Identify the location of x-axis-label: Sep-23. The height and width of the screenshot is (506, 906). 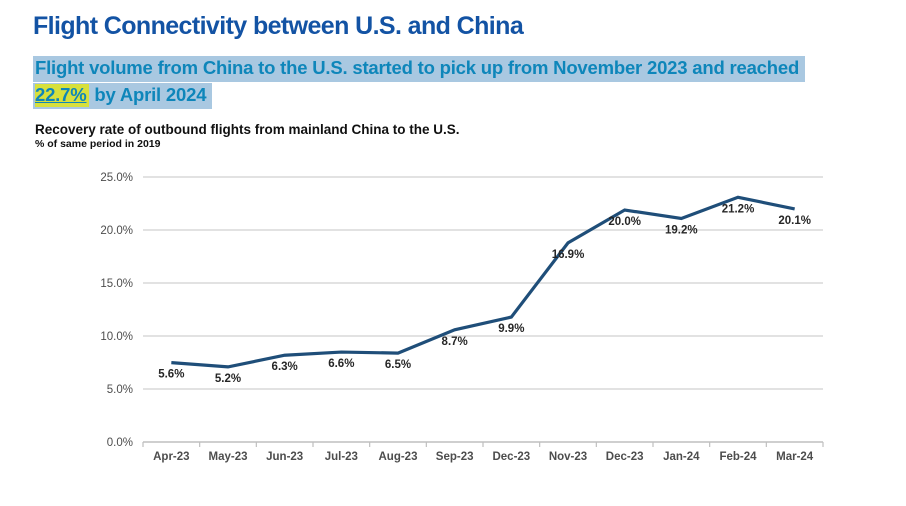
(455, 457).